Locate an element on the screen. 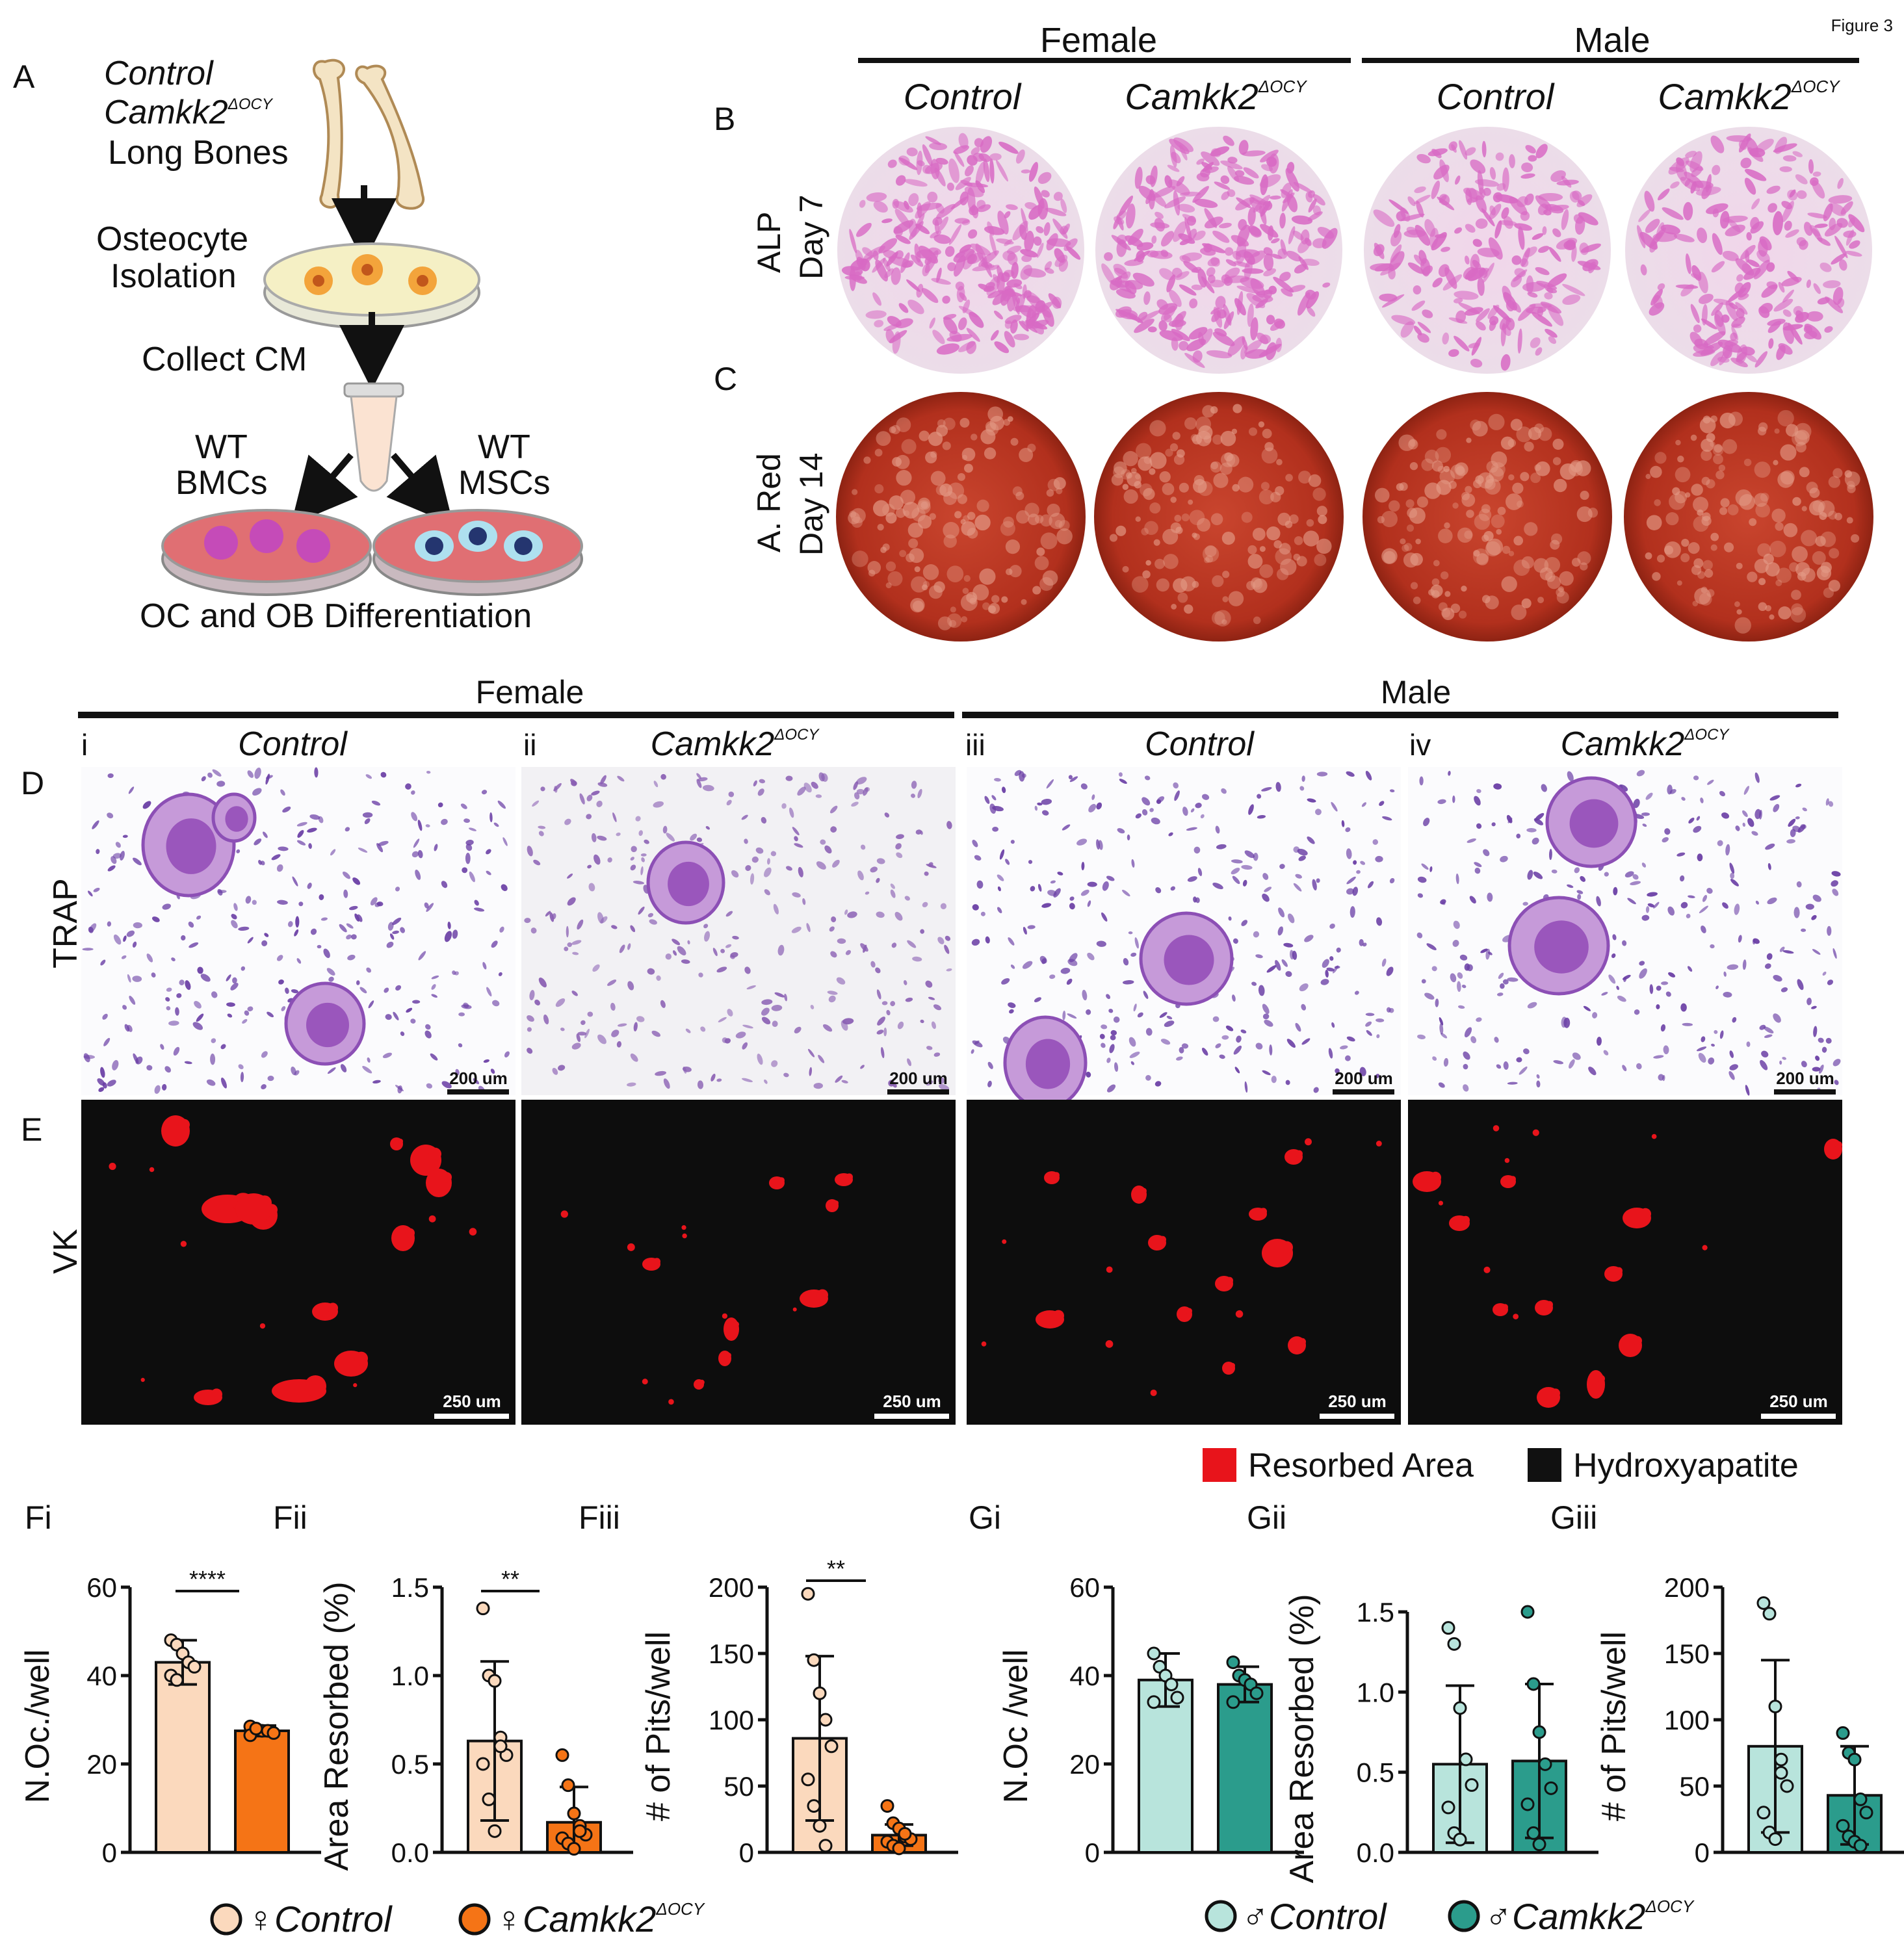  top-header-male: Male is located at coordinates (1612, 40).